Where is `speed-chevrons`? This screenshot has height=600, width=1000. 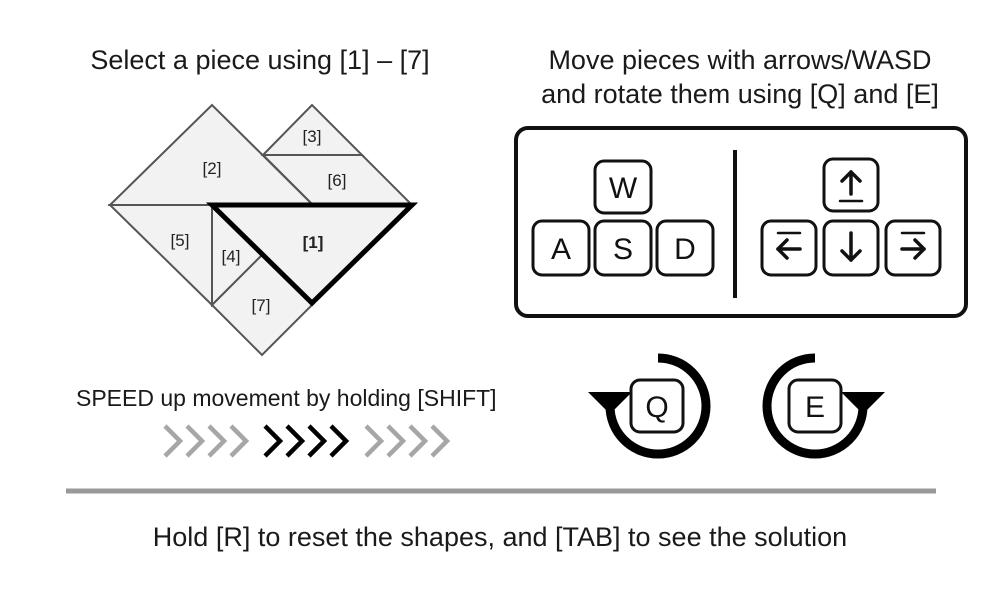 speed-chevrons is located at coordinates (307, 441).